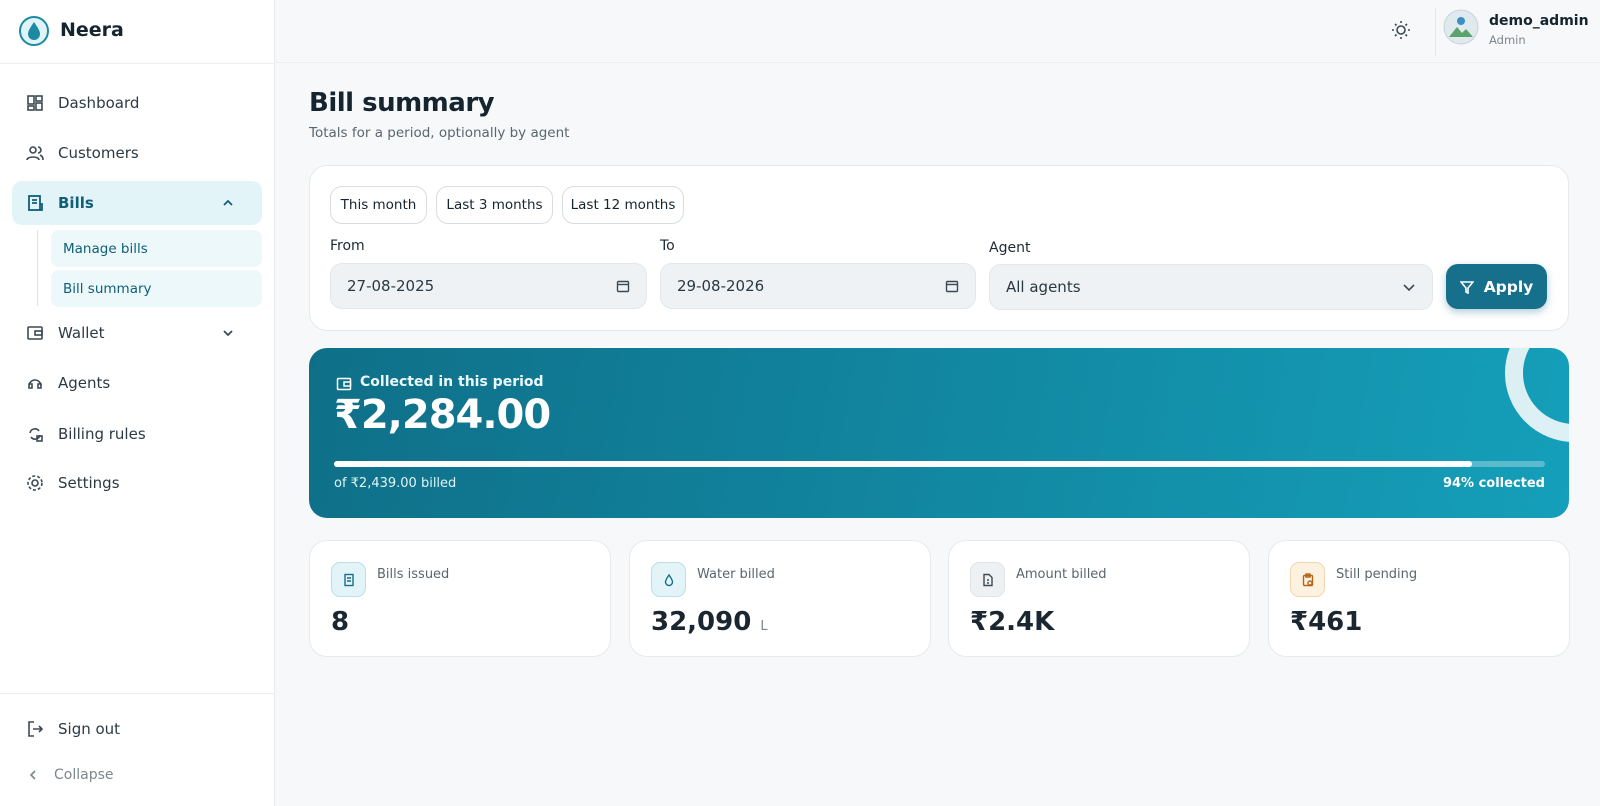 The height and width of the screenshot is (806, 1600). I want to click on nav-item: Billing rules, so click(137, 434).